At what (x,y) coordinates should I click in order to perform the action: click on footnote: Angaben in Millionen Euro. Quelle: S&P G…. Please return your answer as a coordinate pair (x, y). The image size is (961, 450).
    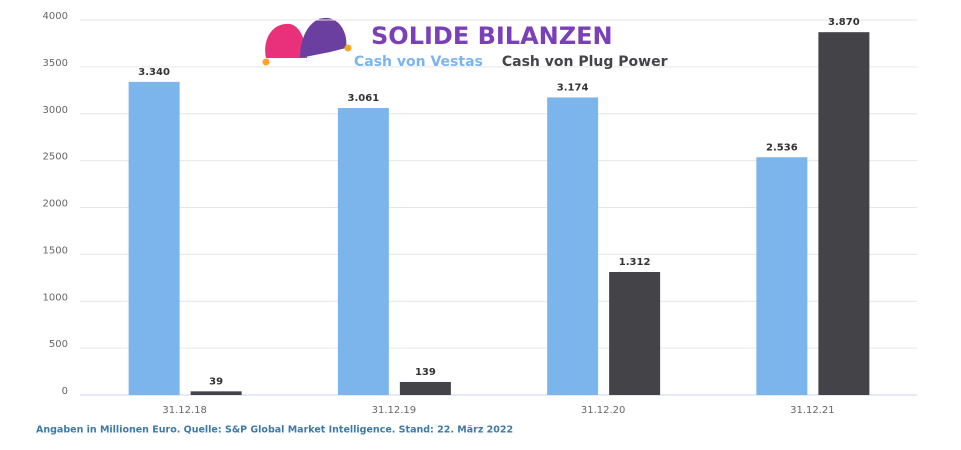
    Looking at the image, I should click on (274, 430).